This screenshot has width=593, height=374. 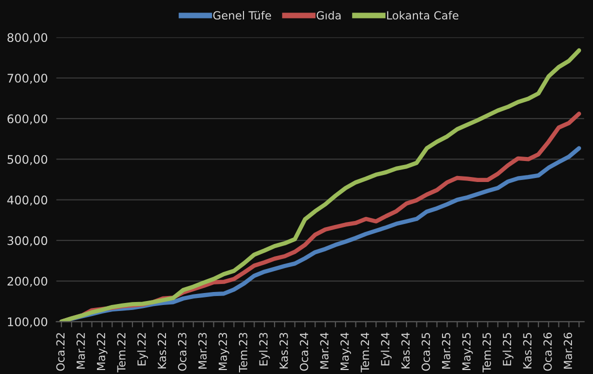 What do you see at coordinates (60, 352) in the screenshot?
I see `x-tick-label: Oca.22` at bounding box center [60, 352].